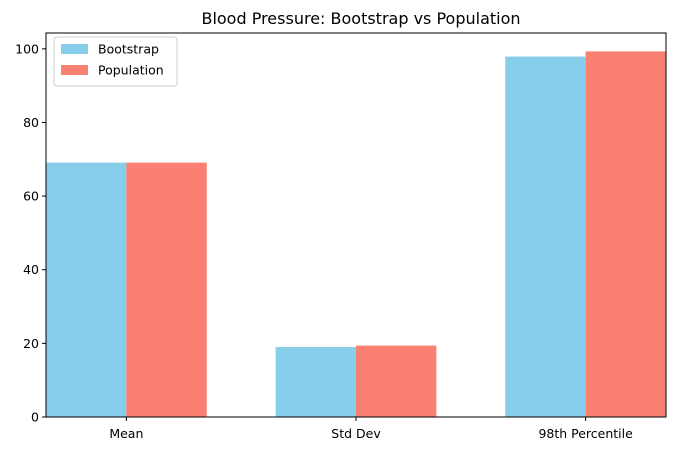 This screenshot has width=676, height=451. I want to click on chart-title: Blood Pressure: Bootstrap vs Population, so click(360, 18).